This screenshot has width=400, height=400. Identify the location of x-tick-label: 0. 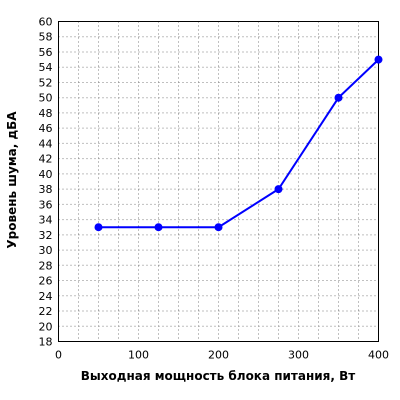
(58, 355).